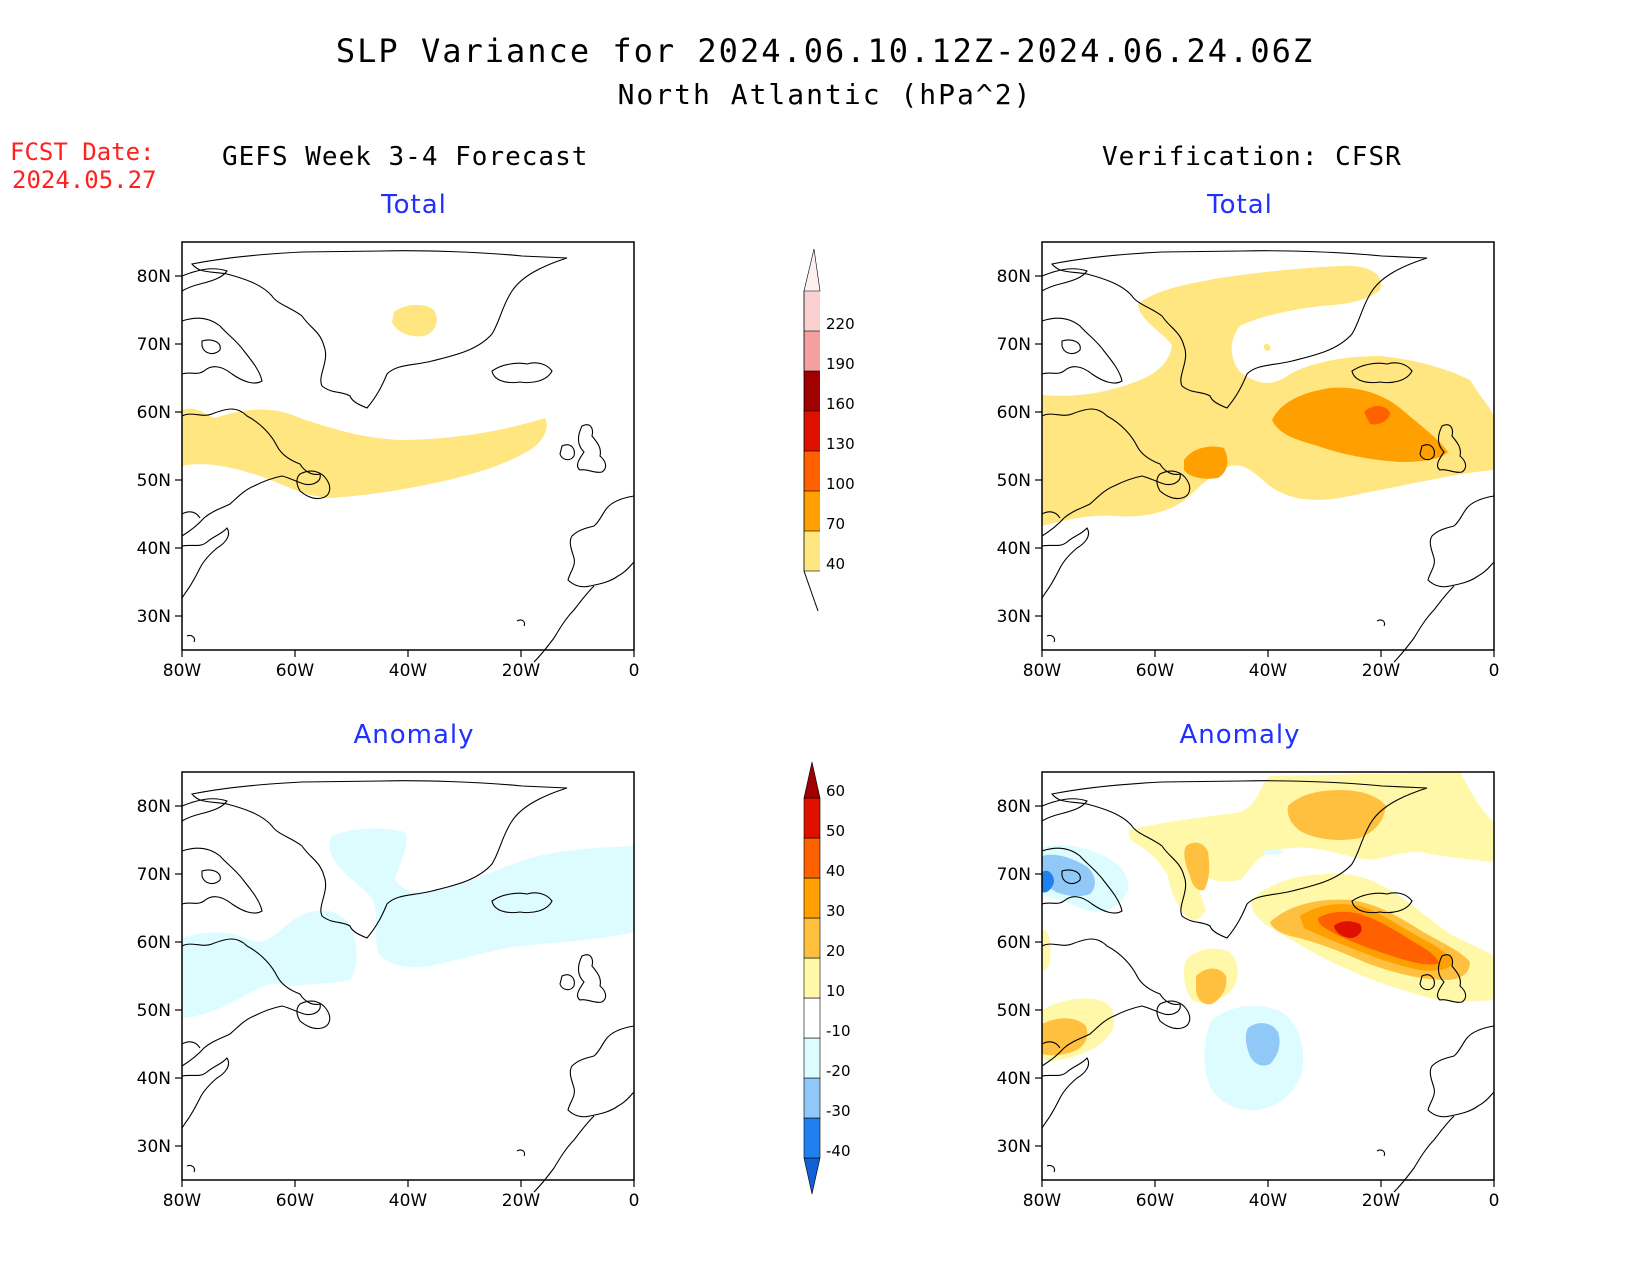 The width and height of the screenshot is (1650, 1275). What do you see at coordinates (840, 324) in the screenshot?
I see `colorbar-label: 220` at bounding box center [840, 324].